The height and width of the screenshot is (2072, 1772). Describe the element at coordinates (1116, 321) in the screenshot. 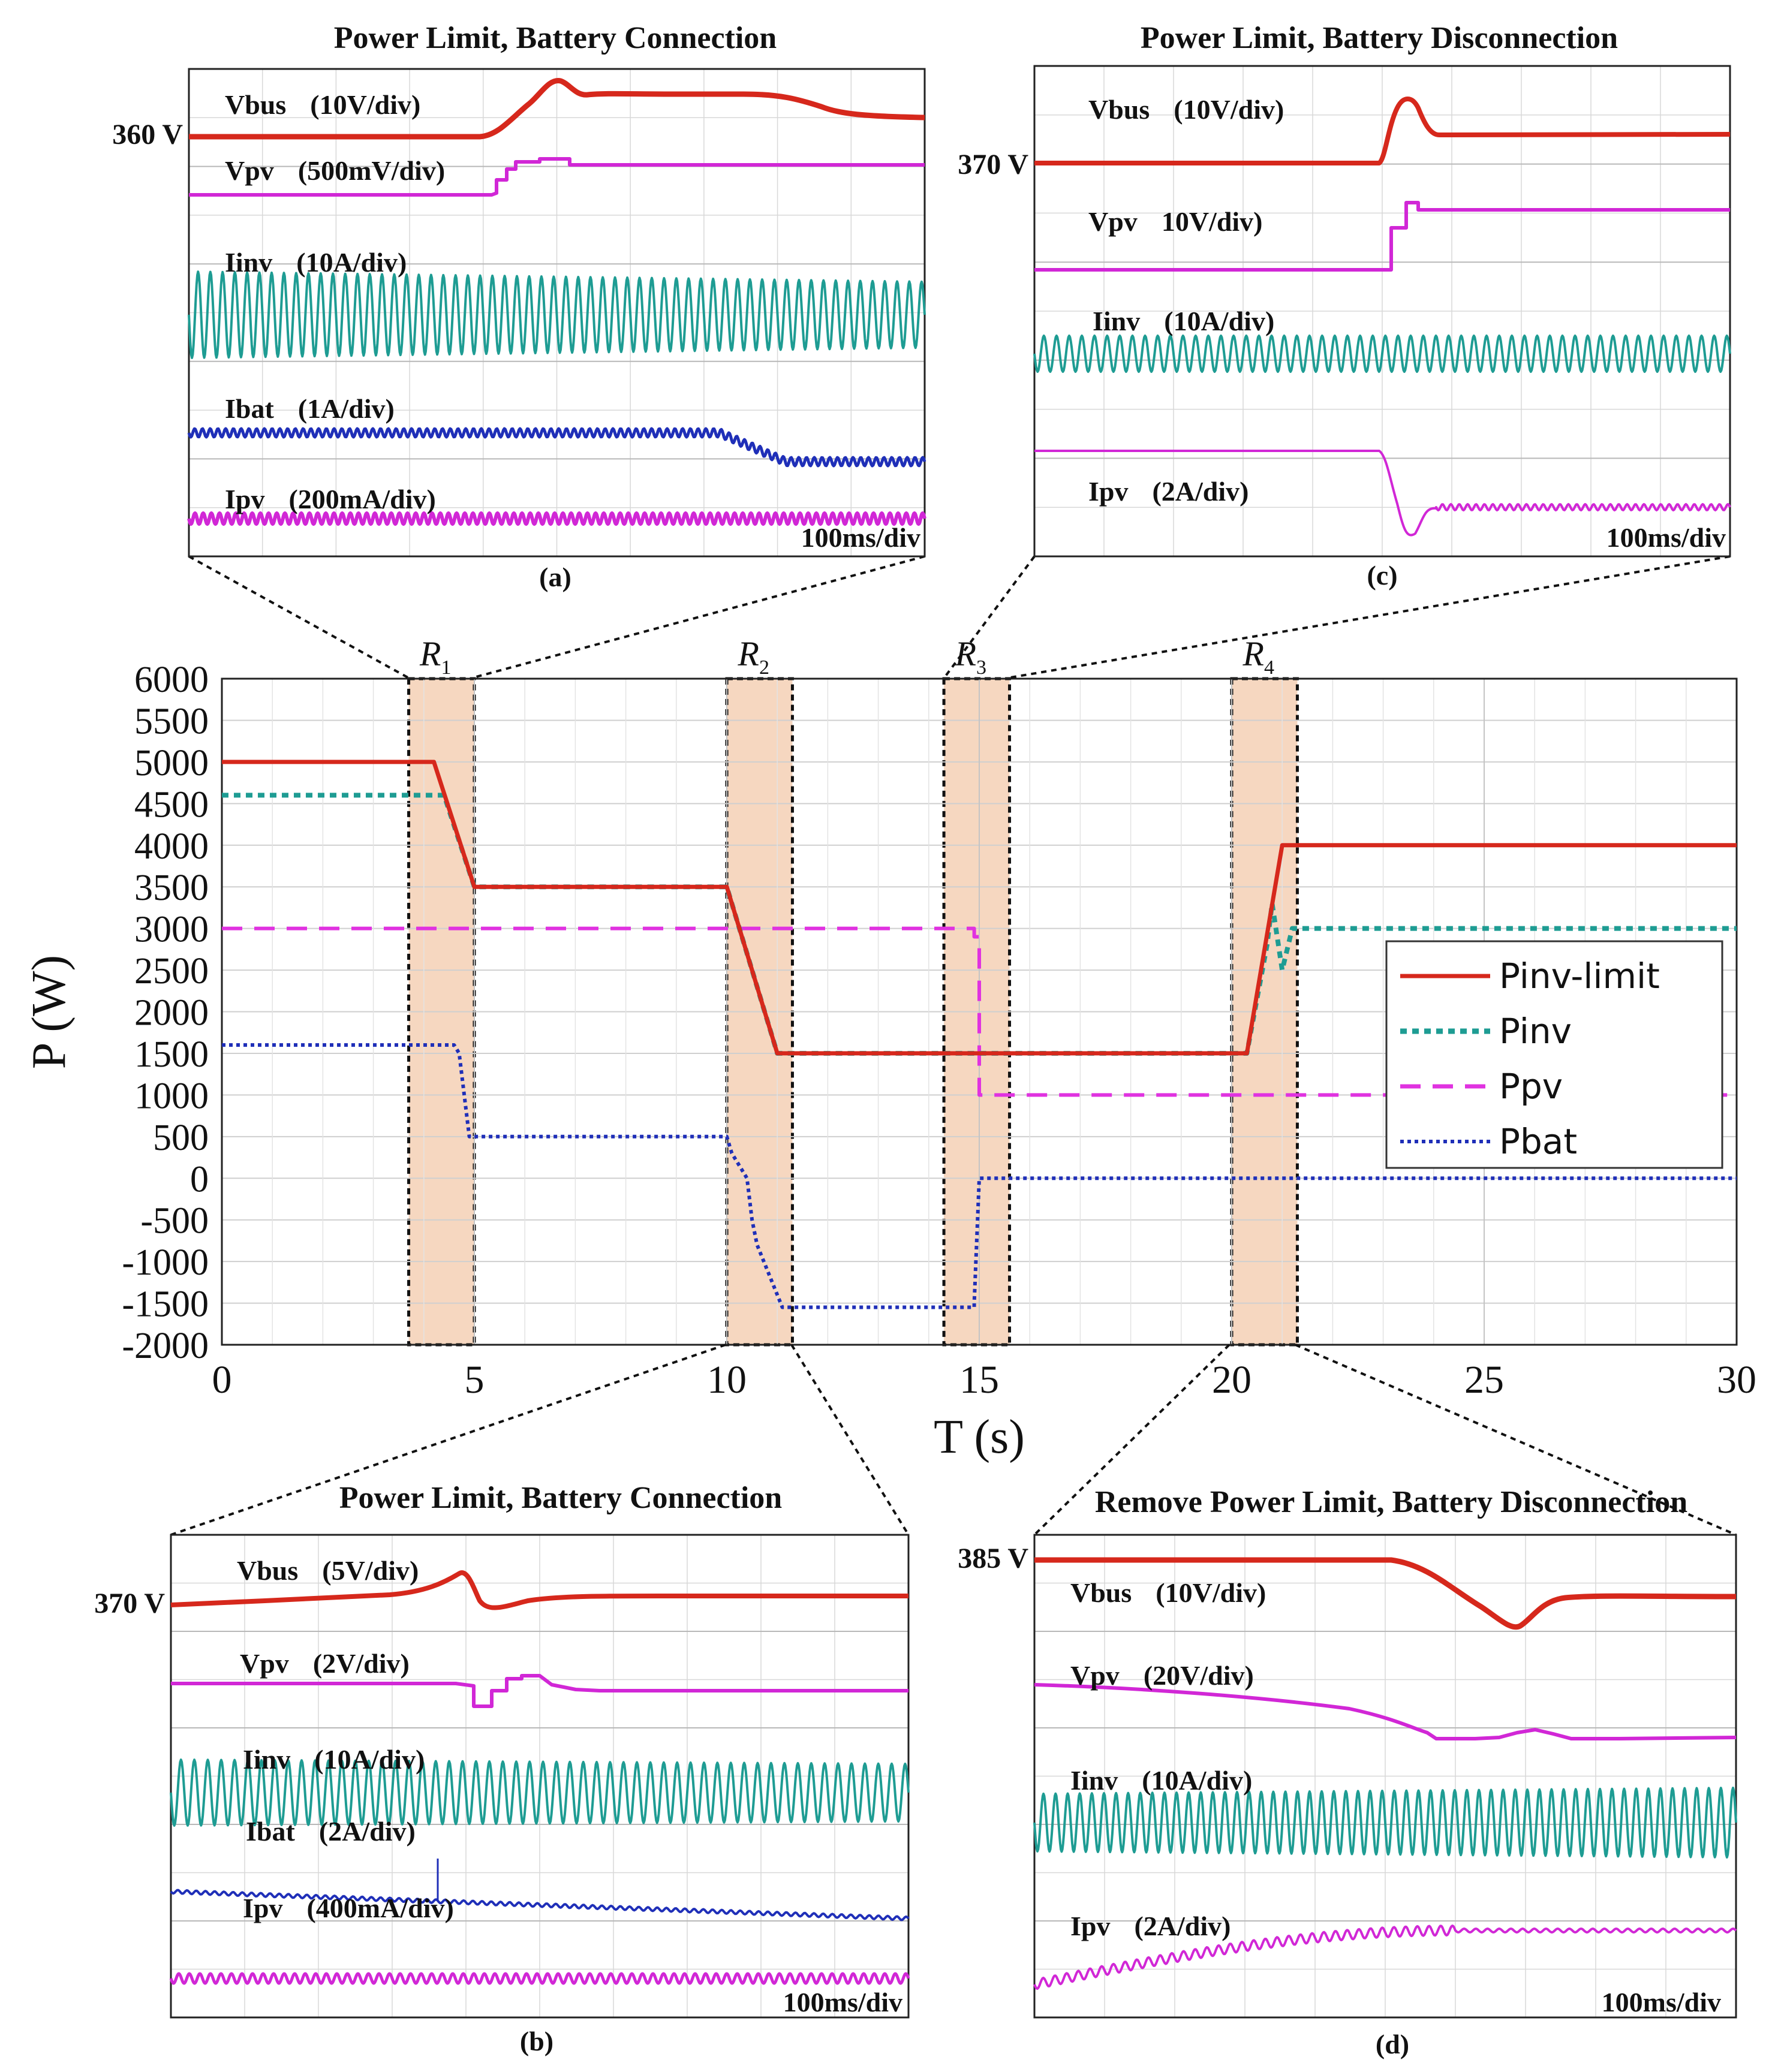

I see `panel-c-iinv-name: Iinv` at that location.